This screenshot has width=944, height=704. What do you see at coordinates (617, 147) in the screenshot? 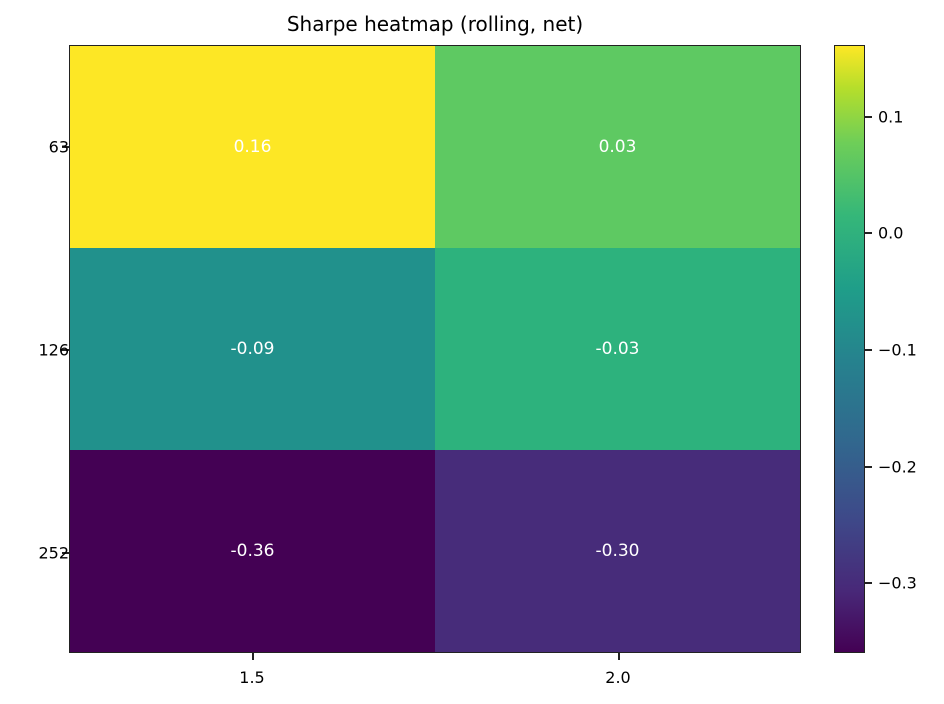
I see `heatmap-cell: 0.03` at bounding box center [617, 147].